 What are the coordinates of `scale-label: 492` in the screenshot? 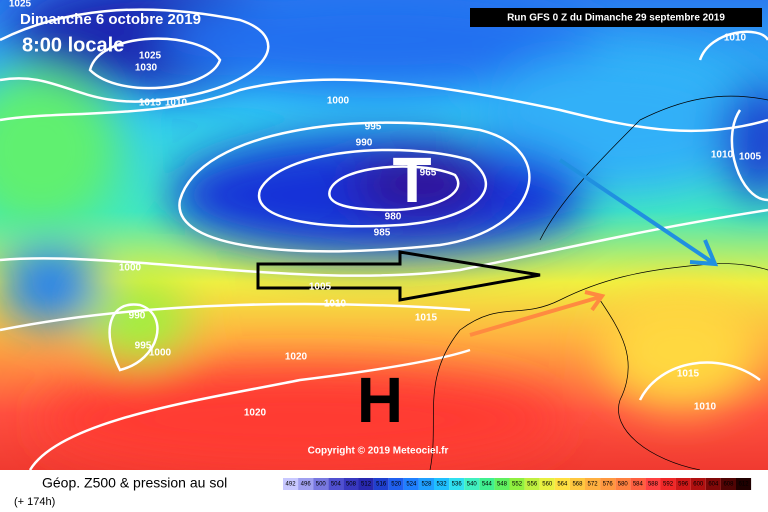 It's located at (291, 485).